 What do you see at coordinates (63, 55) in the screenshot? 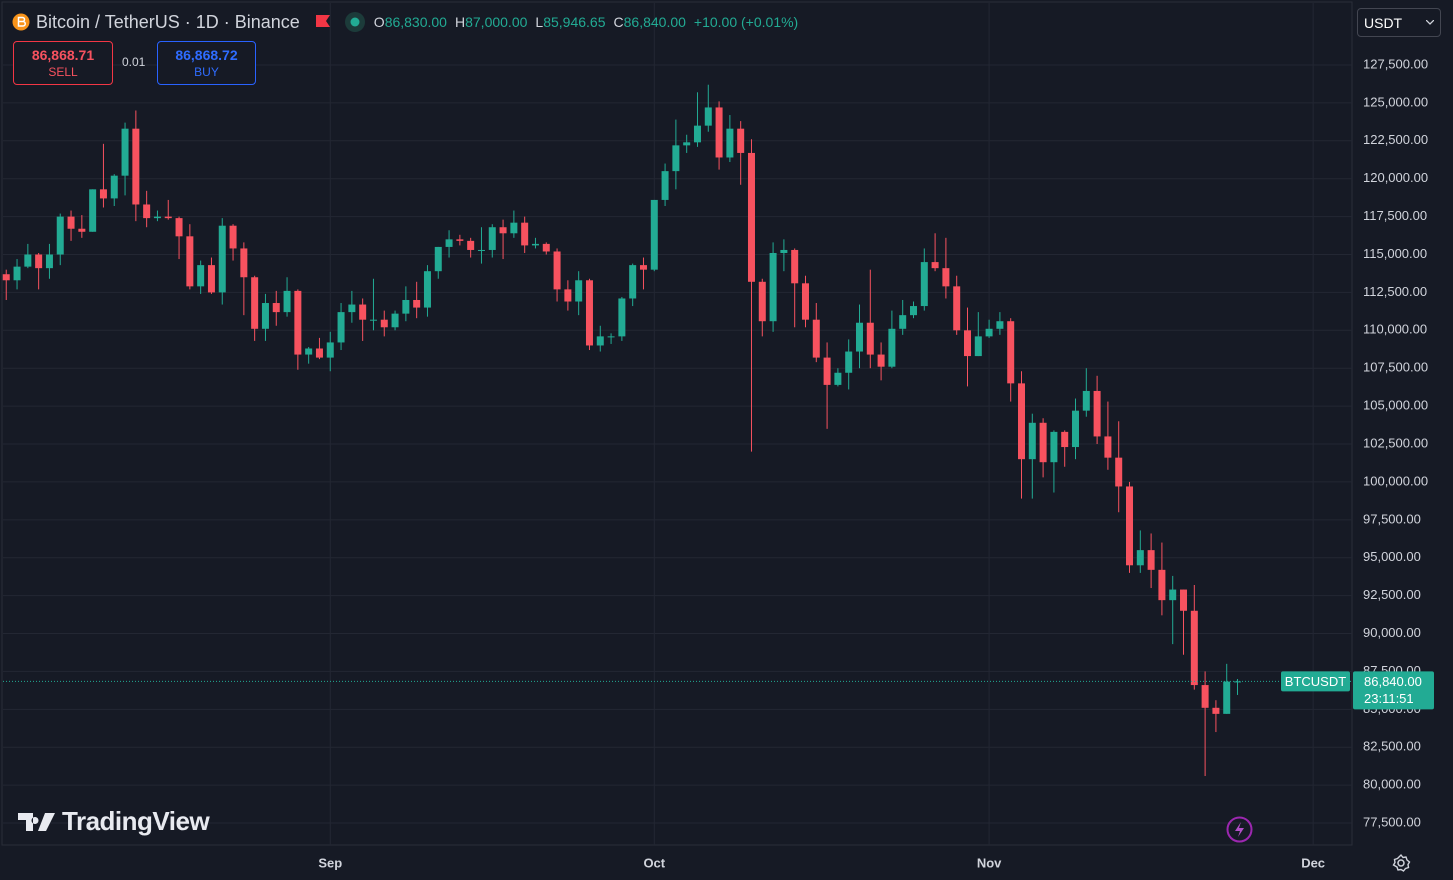
I see `sell-price: 86,868.71` at bounding box center [63, 55].